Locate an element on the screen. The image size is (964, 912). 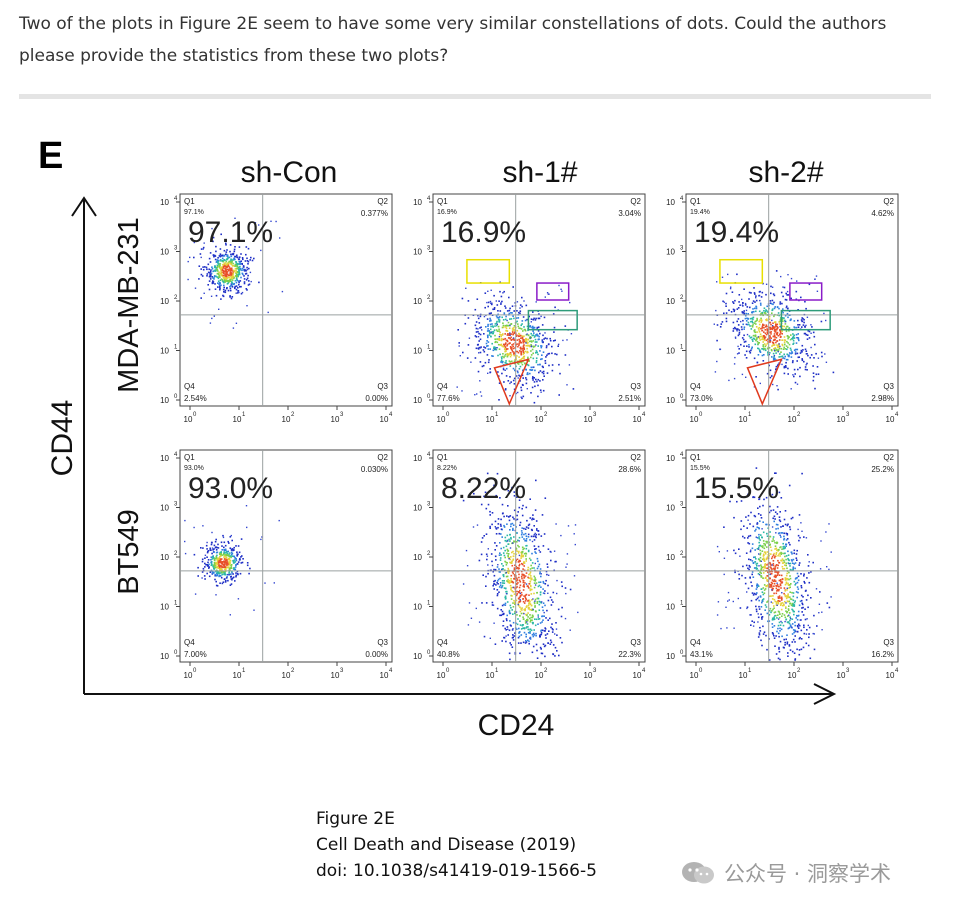
x-tick-exponent: 1 is located at coordinates (497, 671).